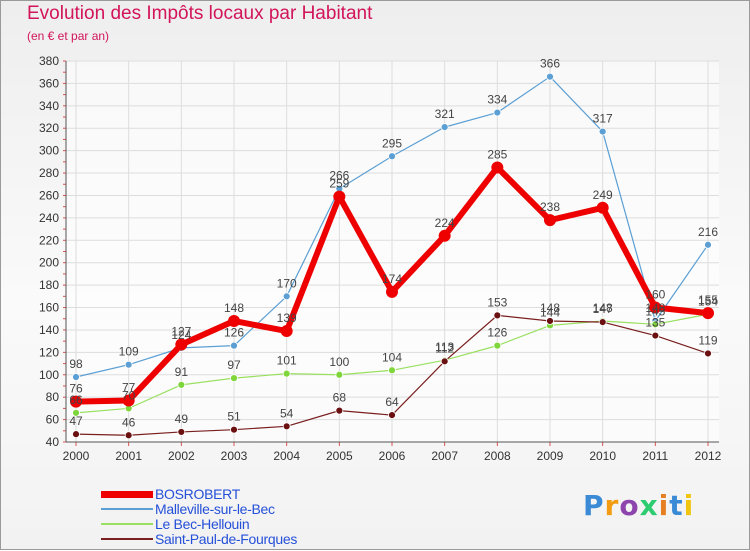 The width and height of the screenshot is (750, 551). Describe the element at coordinates (234, 333) in the screenshot. I see `data-label-1: 126` at that location.